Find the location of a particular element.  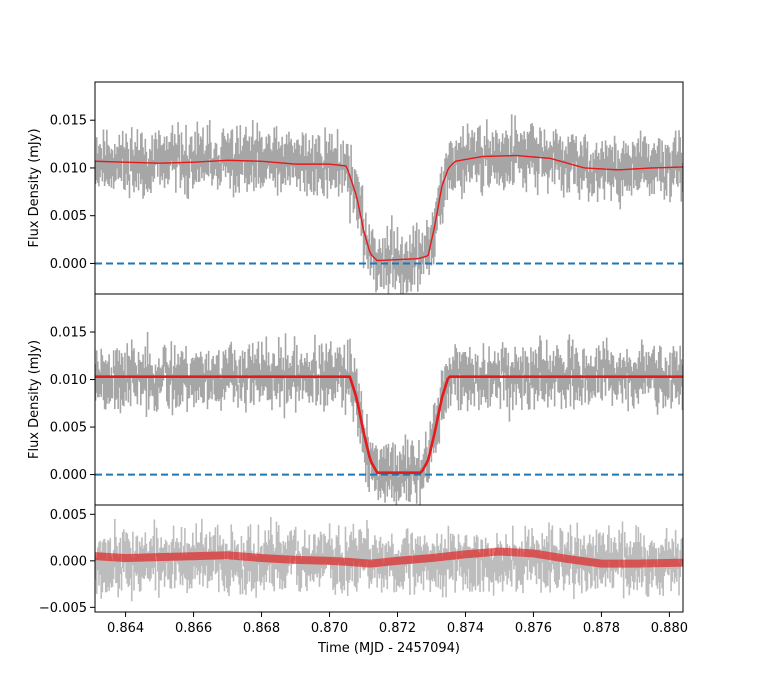

x-tick-label: 0.870 is located at coordinates (329, 628).